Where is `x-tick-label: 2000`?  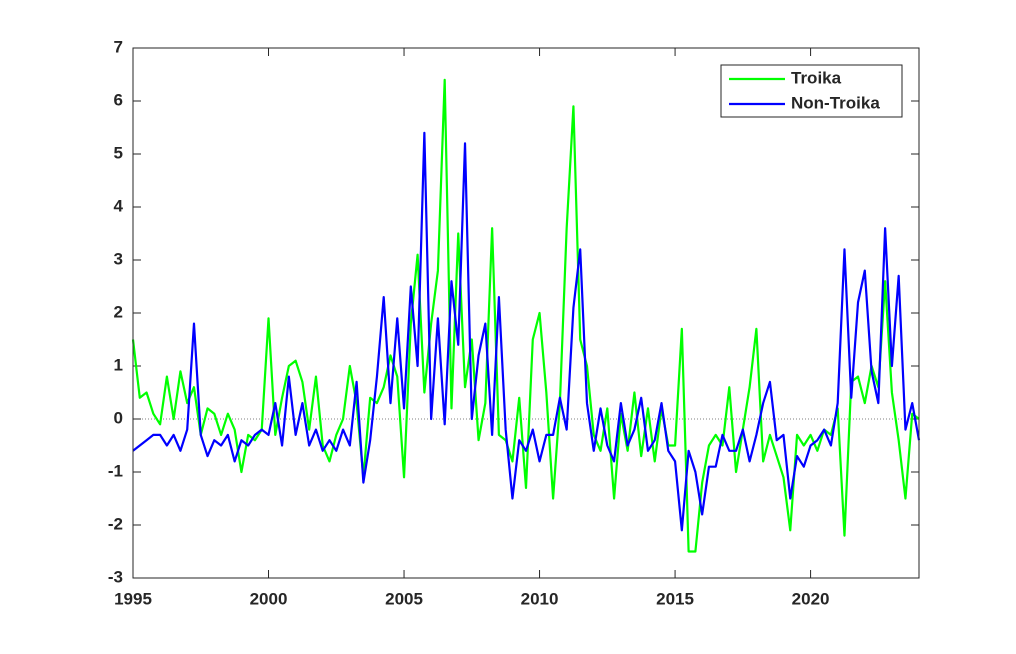
x-tick-label: 2000 is located at coordinates (269, 598).